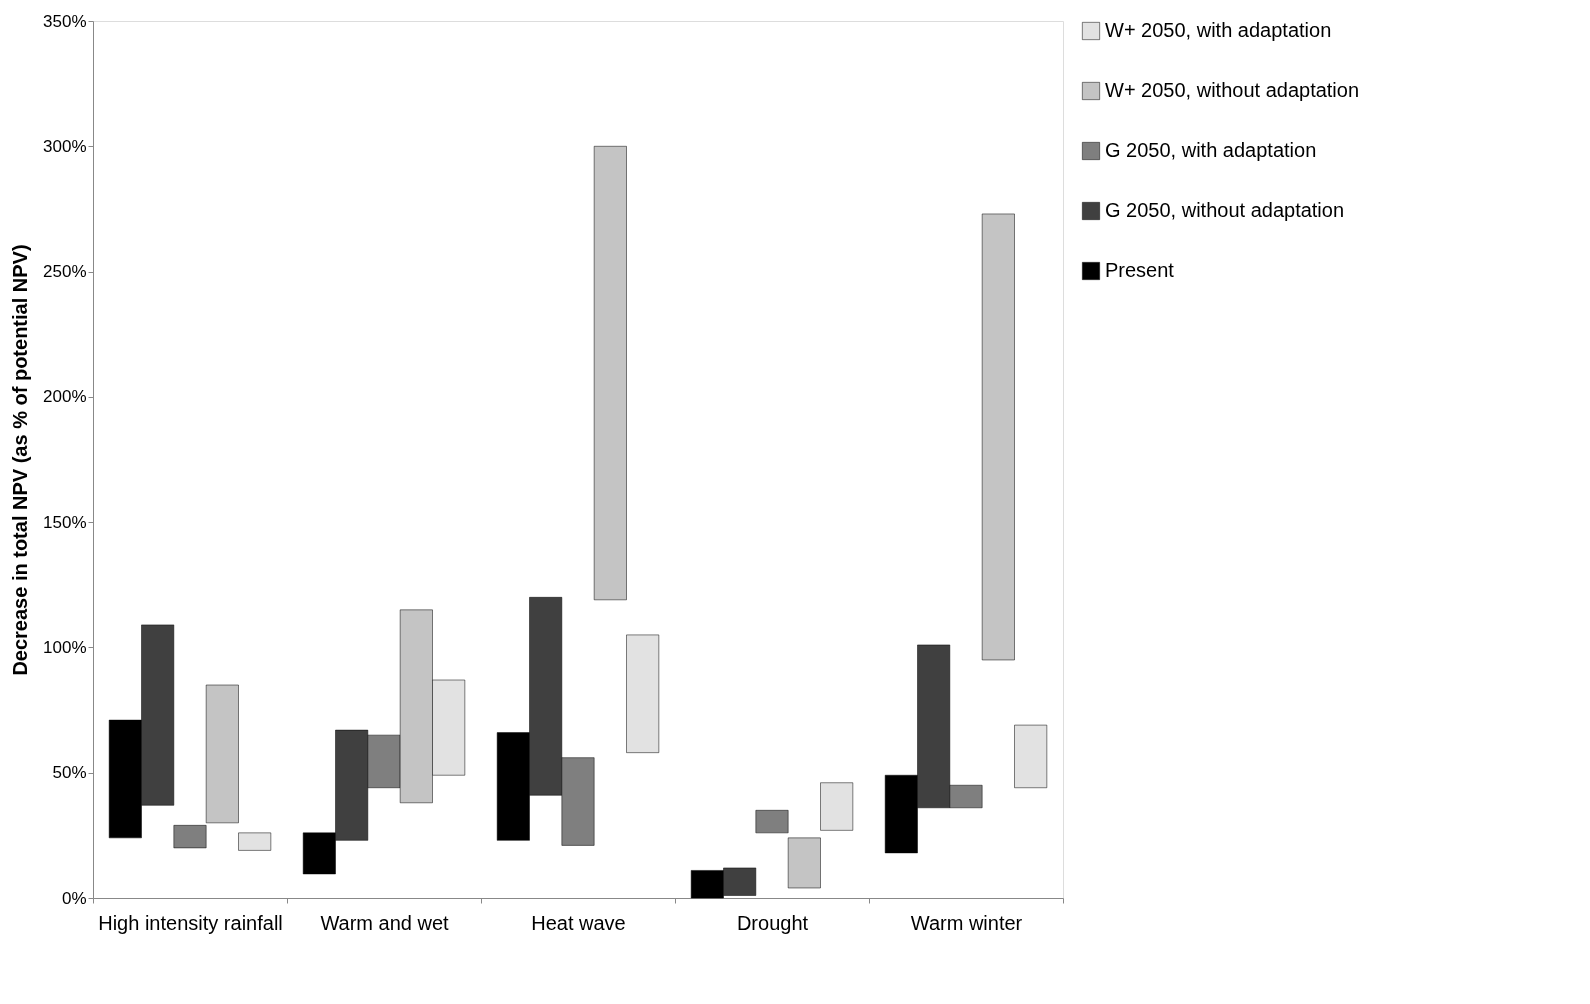  I want to click on y-tick-label: 150%, so click(65, 522).